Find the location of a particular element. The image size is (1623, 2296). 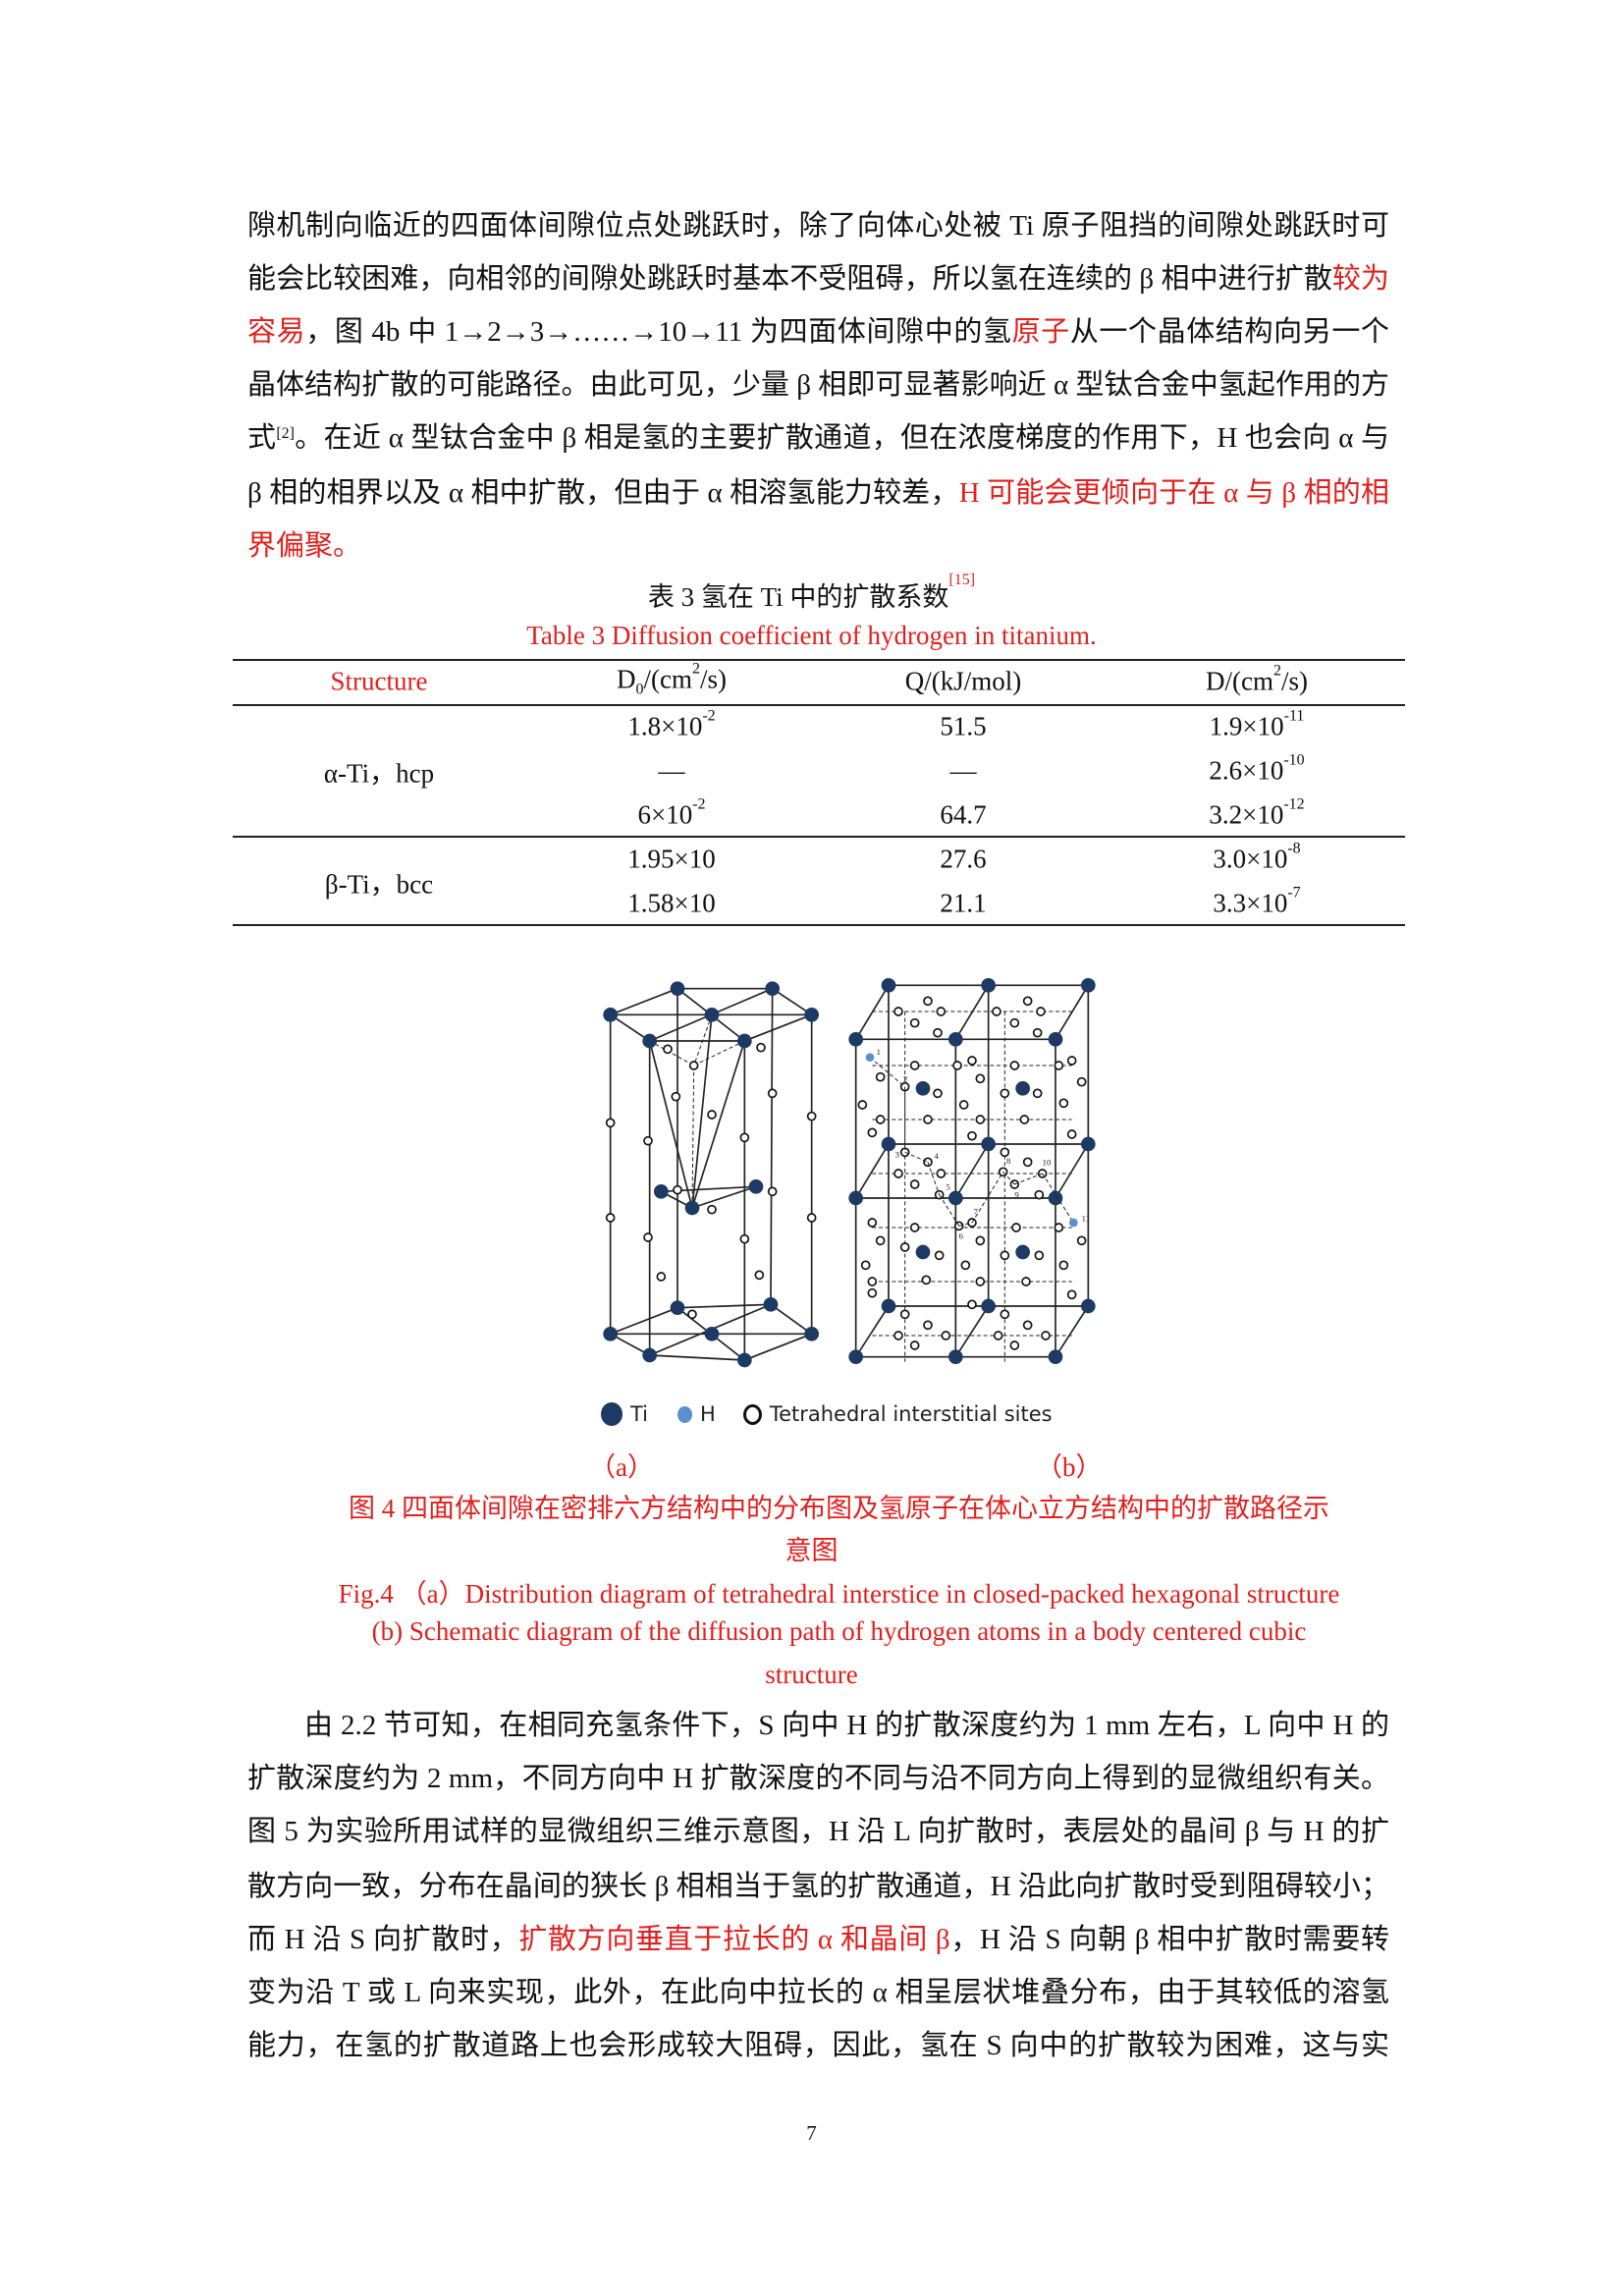

table-bottom-rule is located at coordinates (819, 925).